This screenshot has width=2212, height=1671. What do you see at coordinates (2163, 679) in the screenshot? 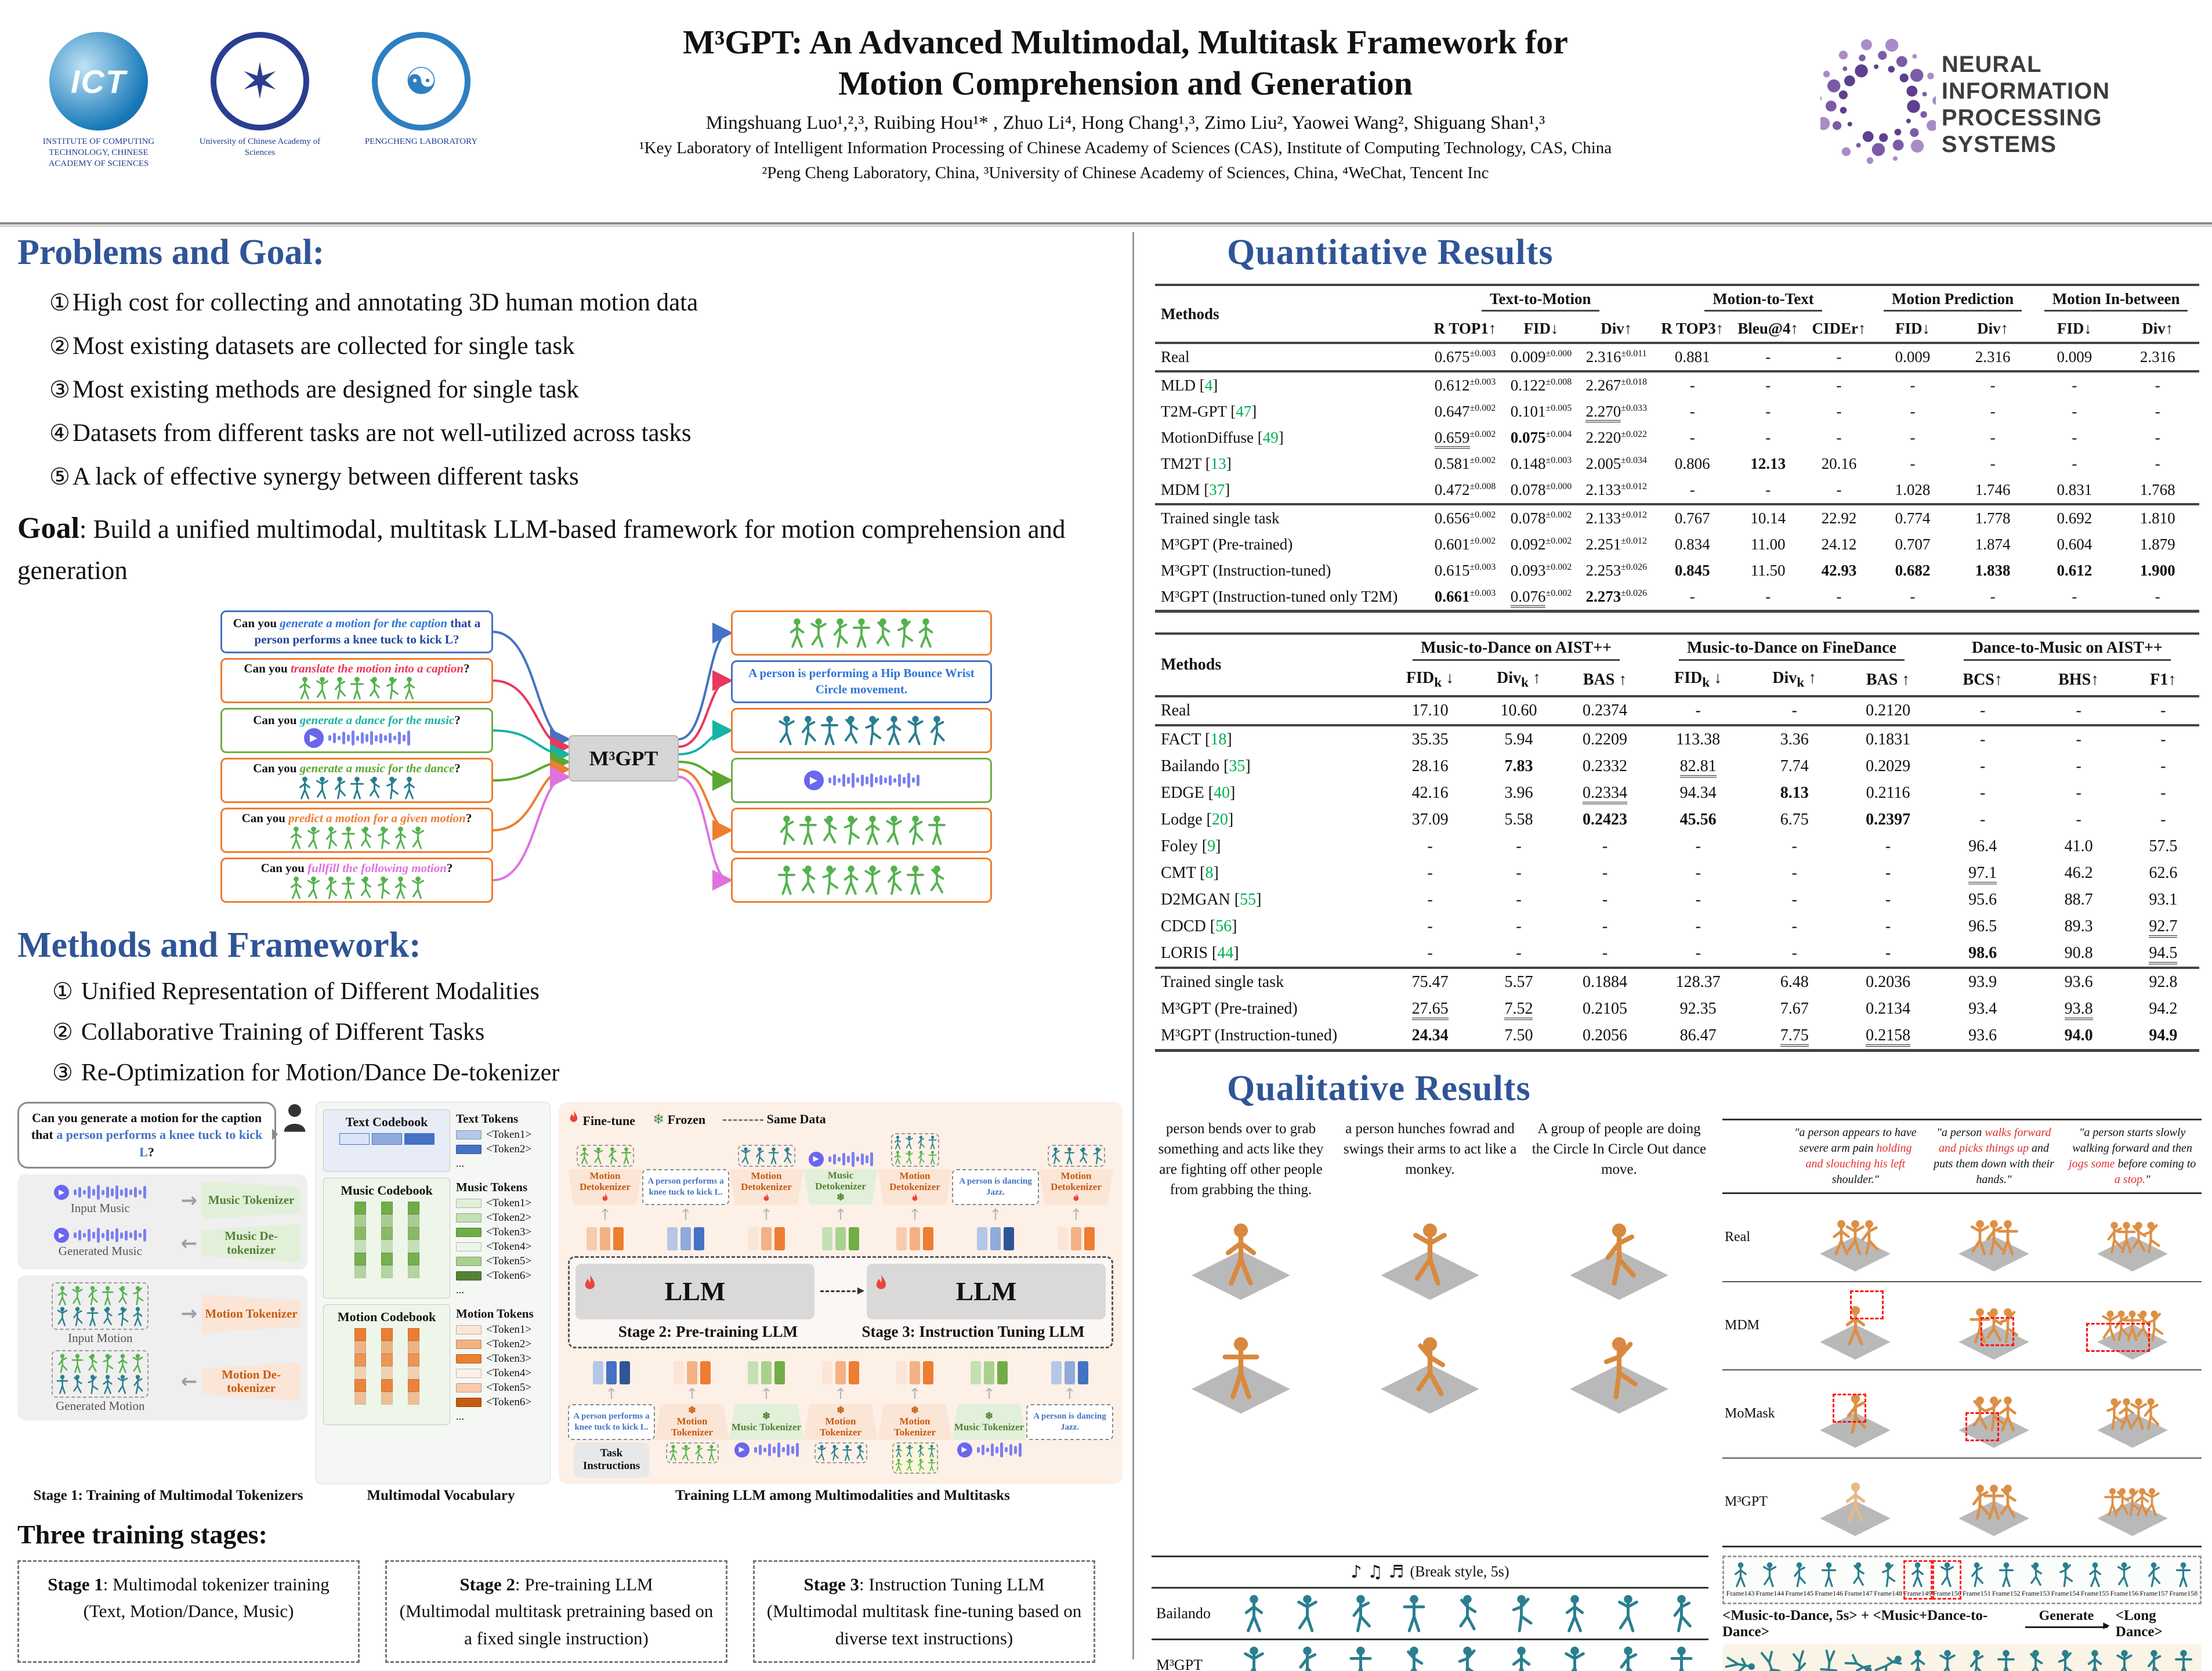
I see `table-column-header: F1↑` at bounding box center [2163, 679].